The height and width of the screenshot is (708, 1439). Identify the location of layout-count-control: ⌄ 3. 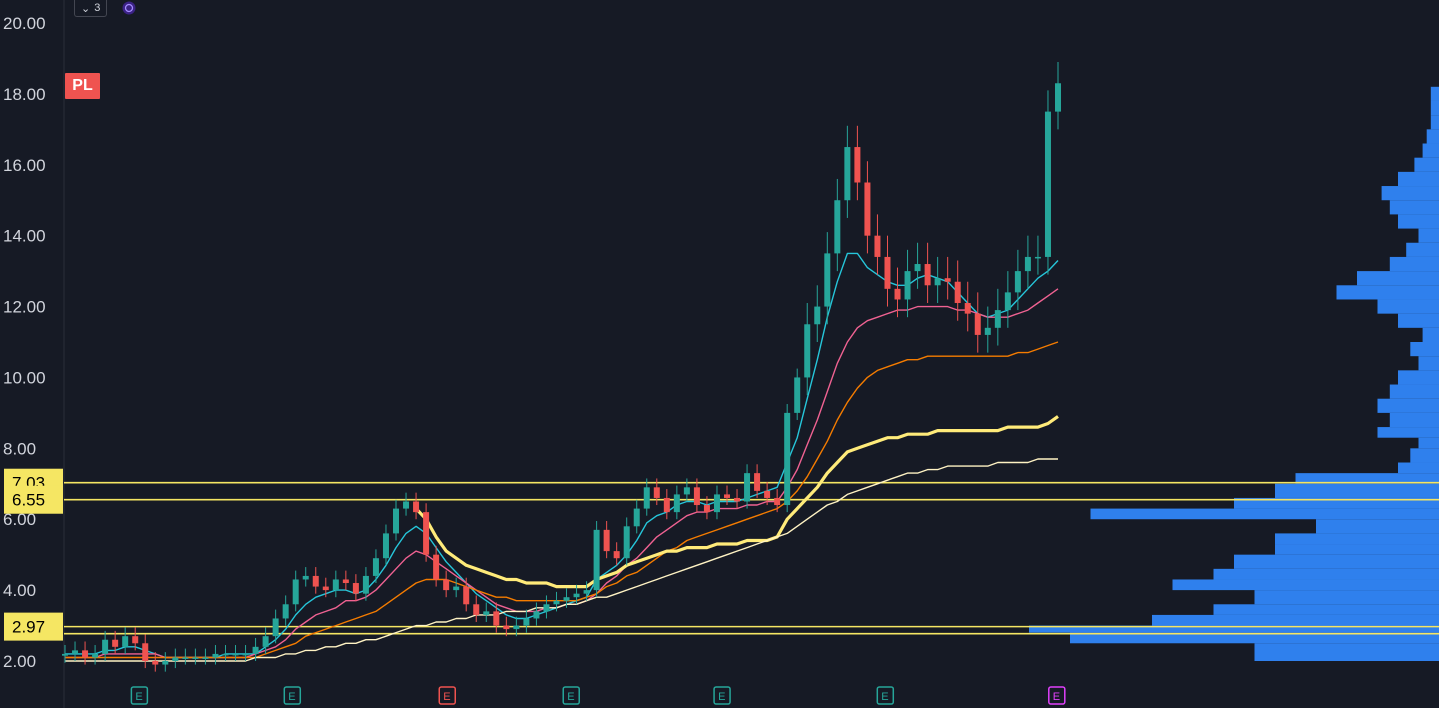
(91, 8).